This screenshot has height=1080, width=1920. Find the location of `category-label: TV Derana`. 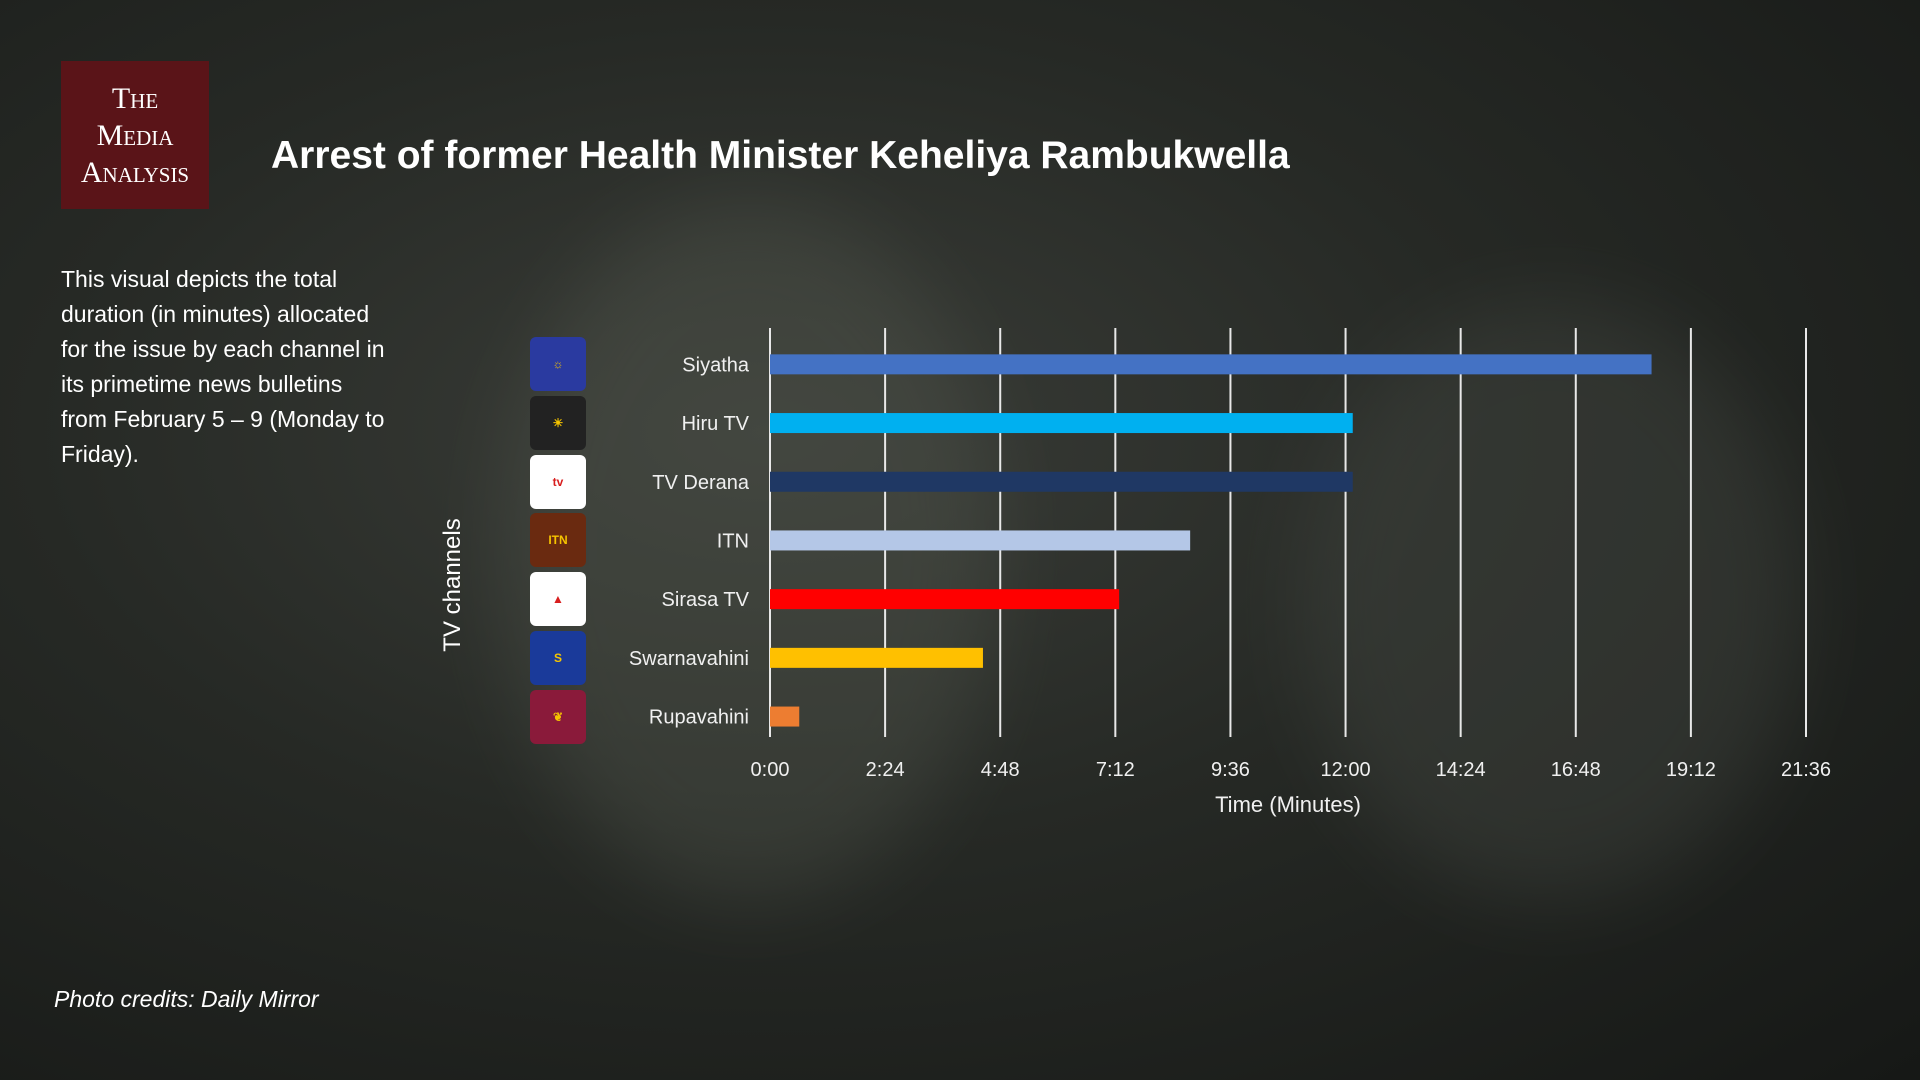

category-label: TV Derana is located at coordinates (701, 483).